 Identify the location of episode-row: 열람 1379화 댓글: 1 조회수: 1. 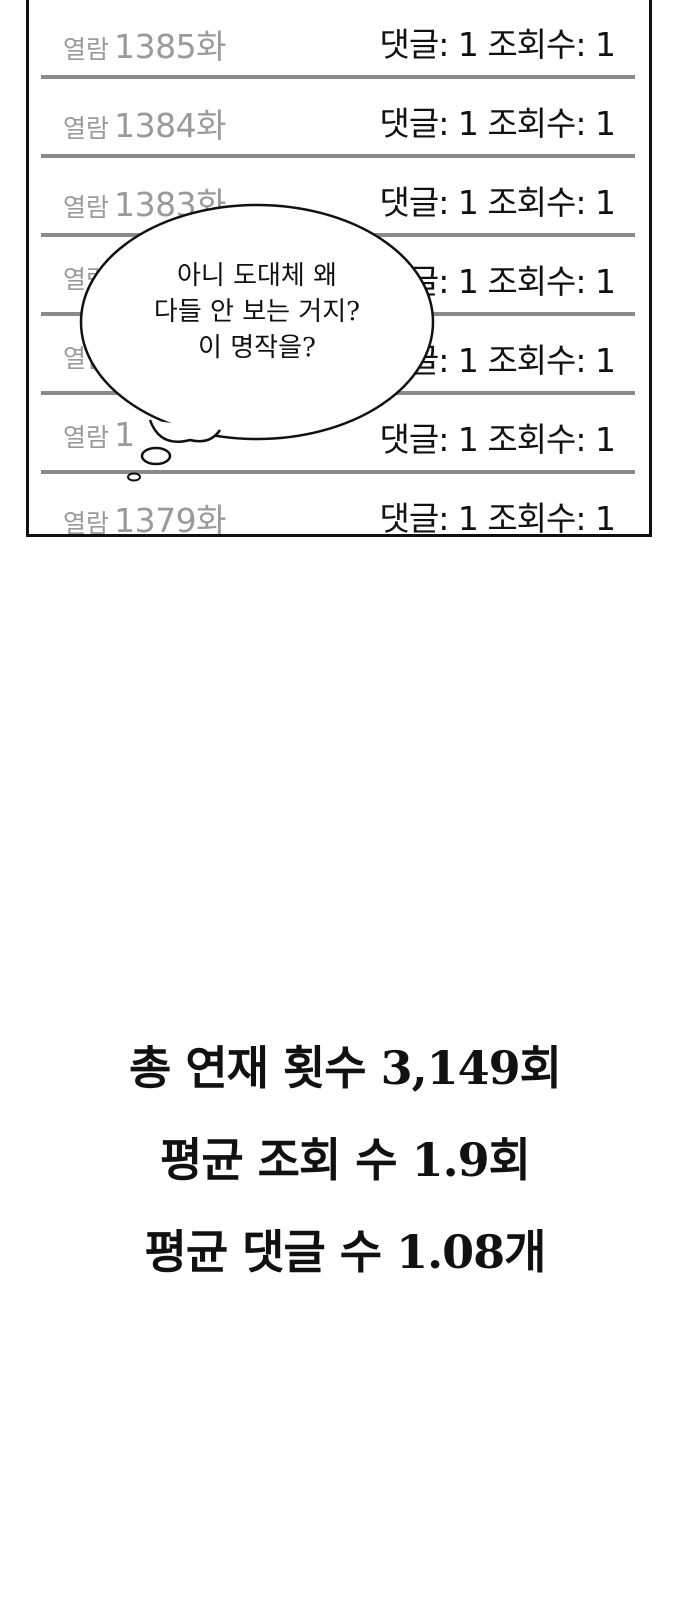
(338, 503).